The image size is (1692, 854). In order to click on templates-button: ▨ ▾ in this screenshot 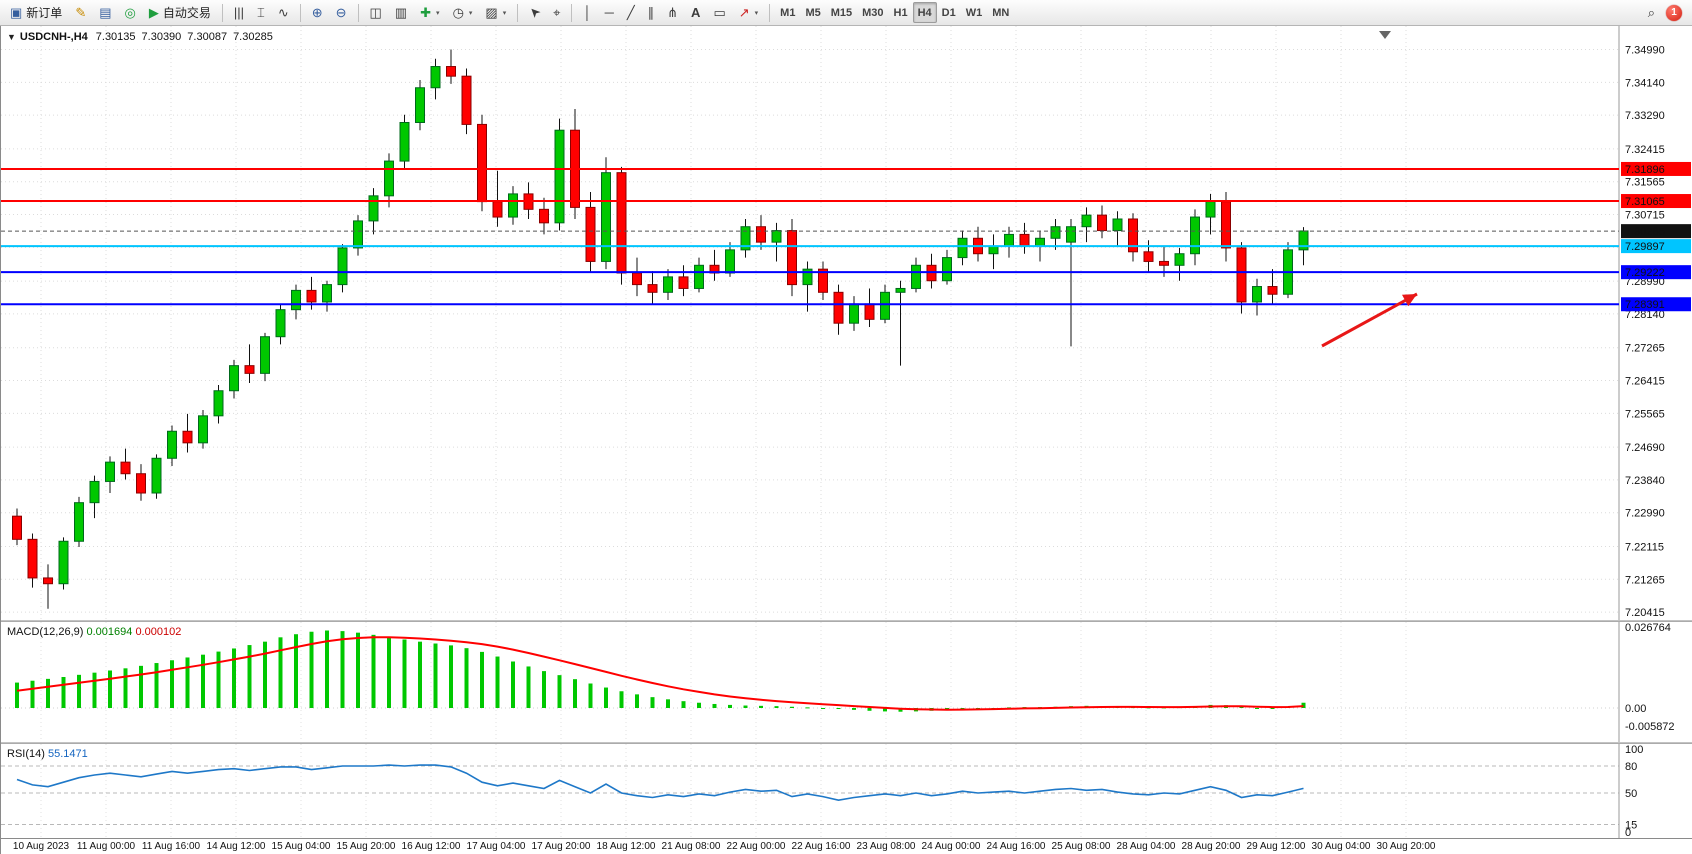, I will do `click(495, 12)`.